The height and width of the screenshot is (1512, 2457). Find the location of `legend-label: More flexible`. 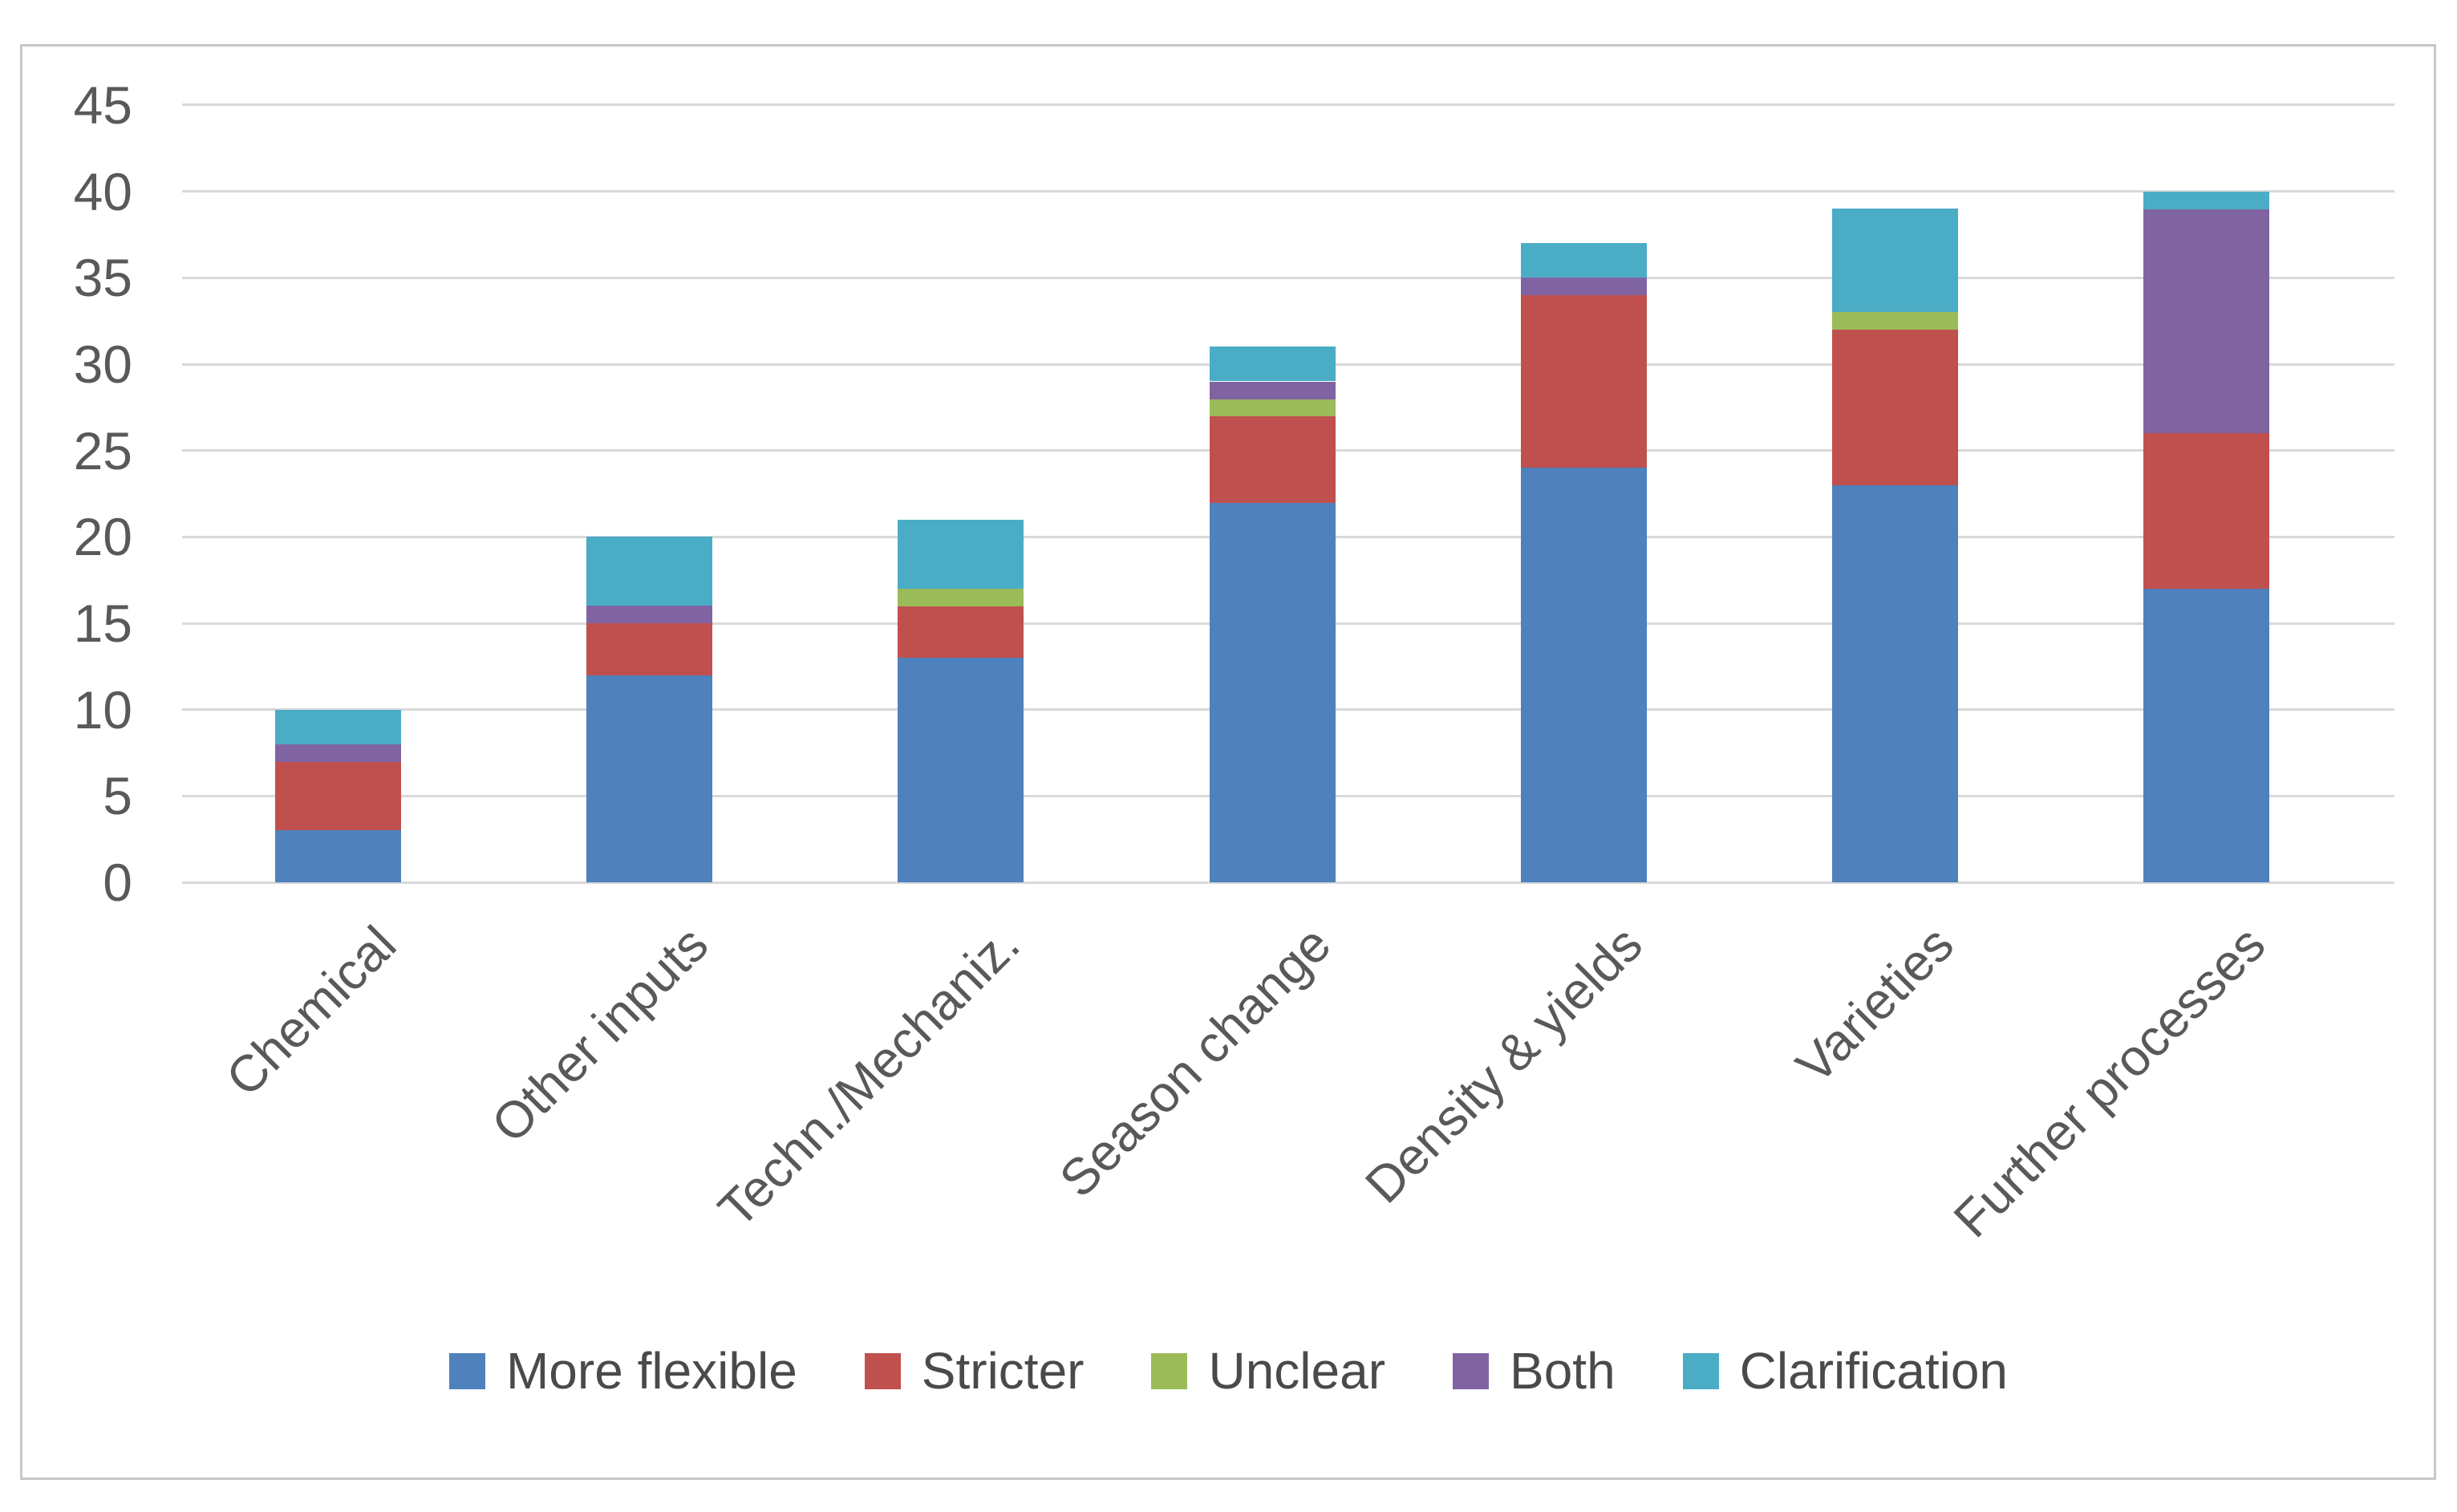

legend-label: More flexible is located at coordinates (651, 1371).